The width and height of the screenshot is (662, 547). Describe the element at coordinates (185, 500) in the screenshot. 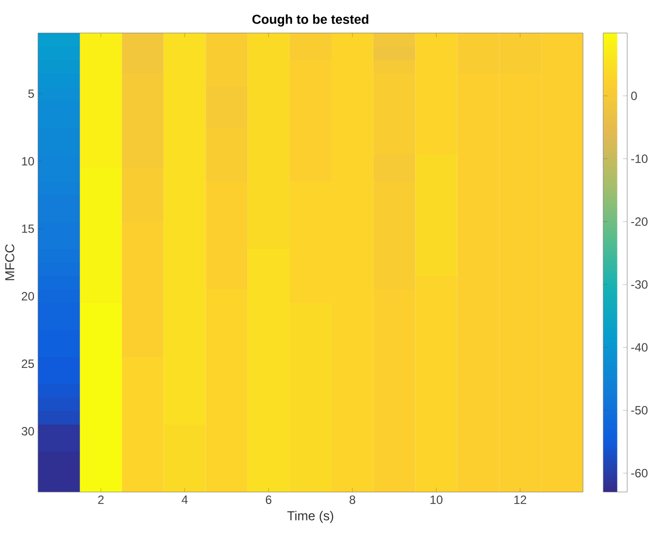

I see `x-tick-label: 4` at that location.